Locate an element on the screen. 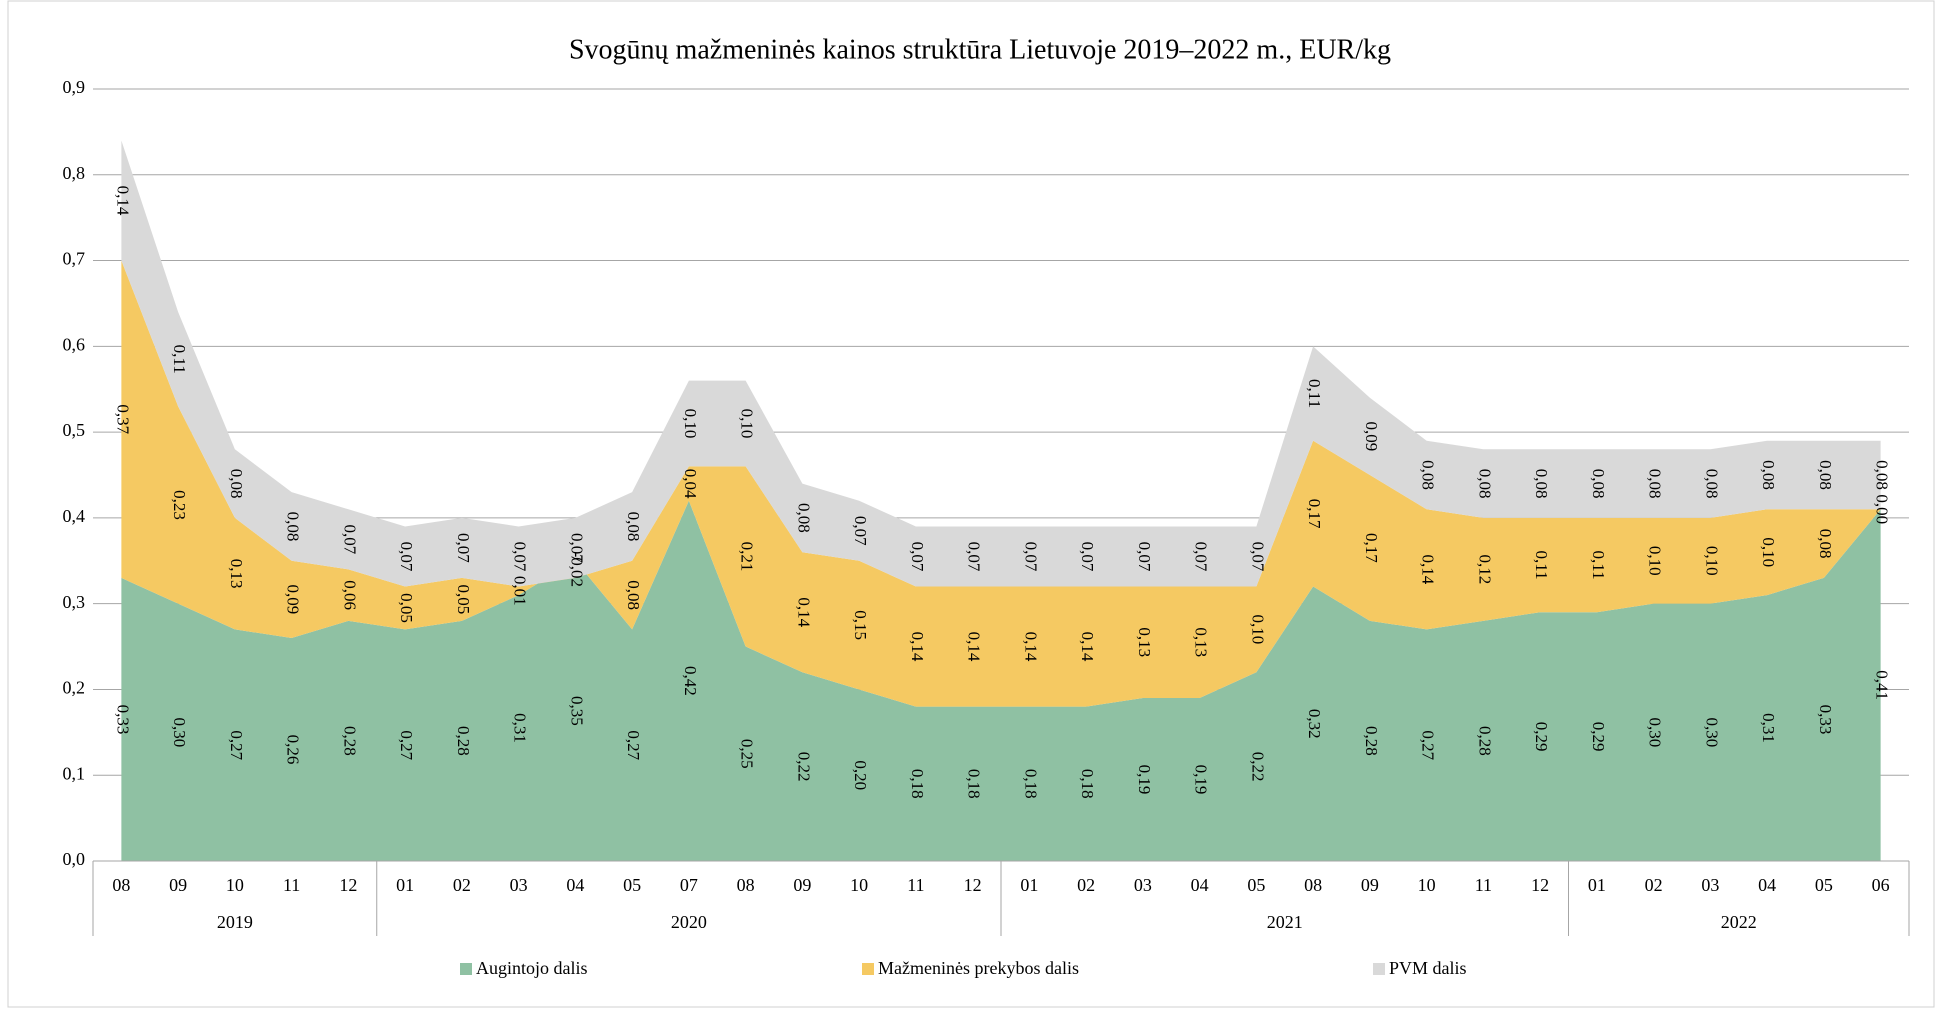 Image resolution: width=1937 pixels, height=1009 pixels. data-label: 0,06 is located at coordinates (349, 595).